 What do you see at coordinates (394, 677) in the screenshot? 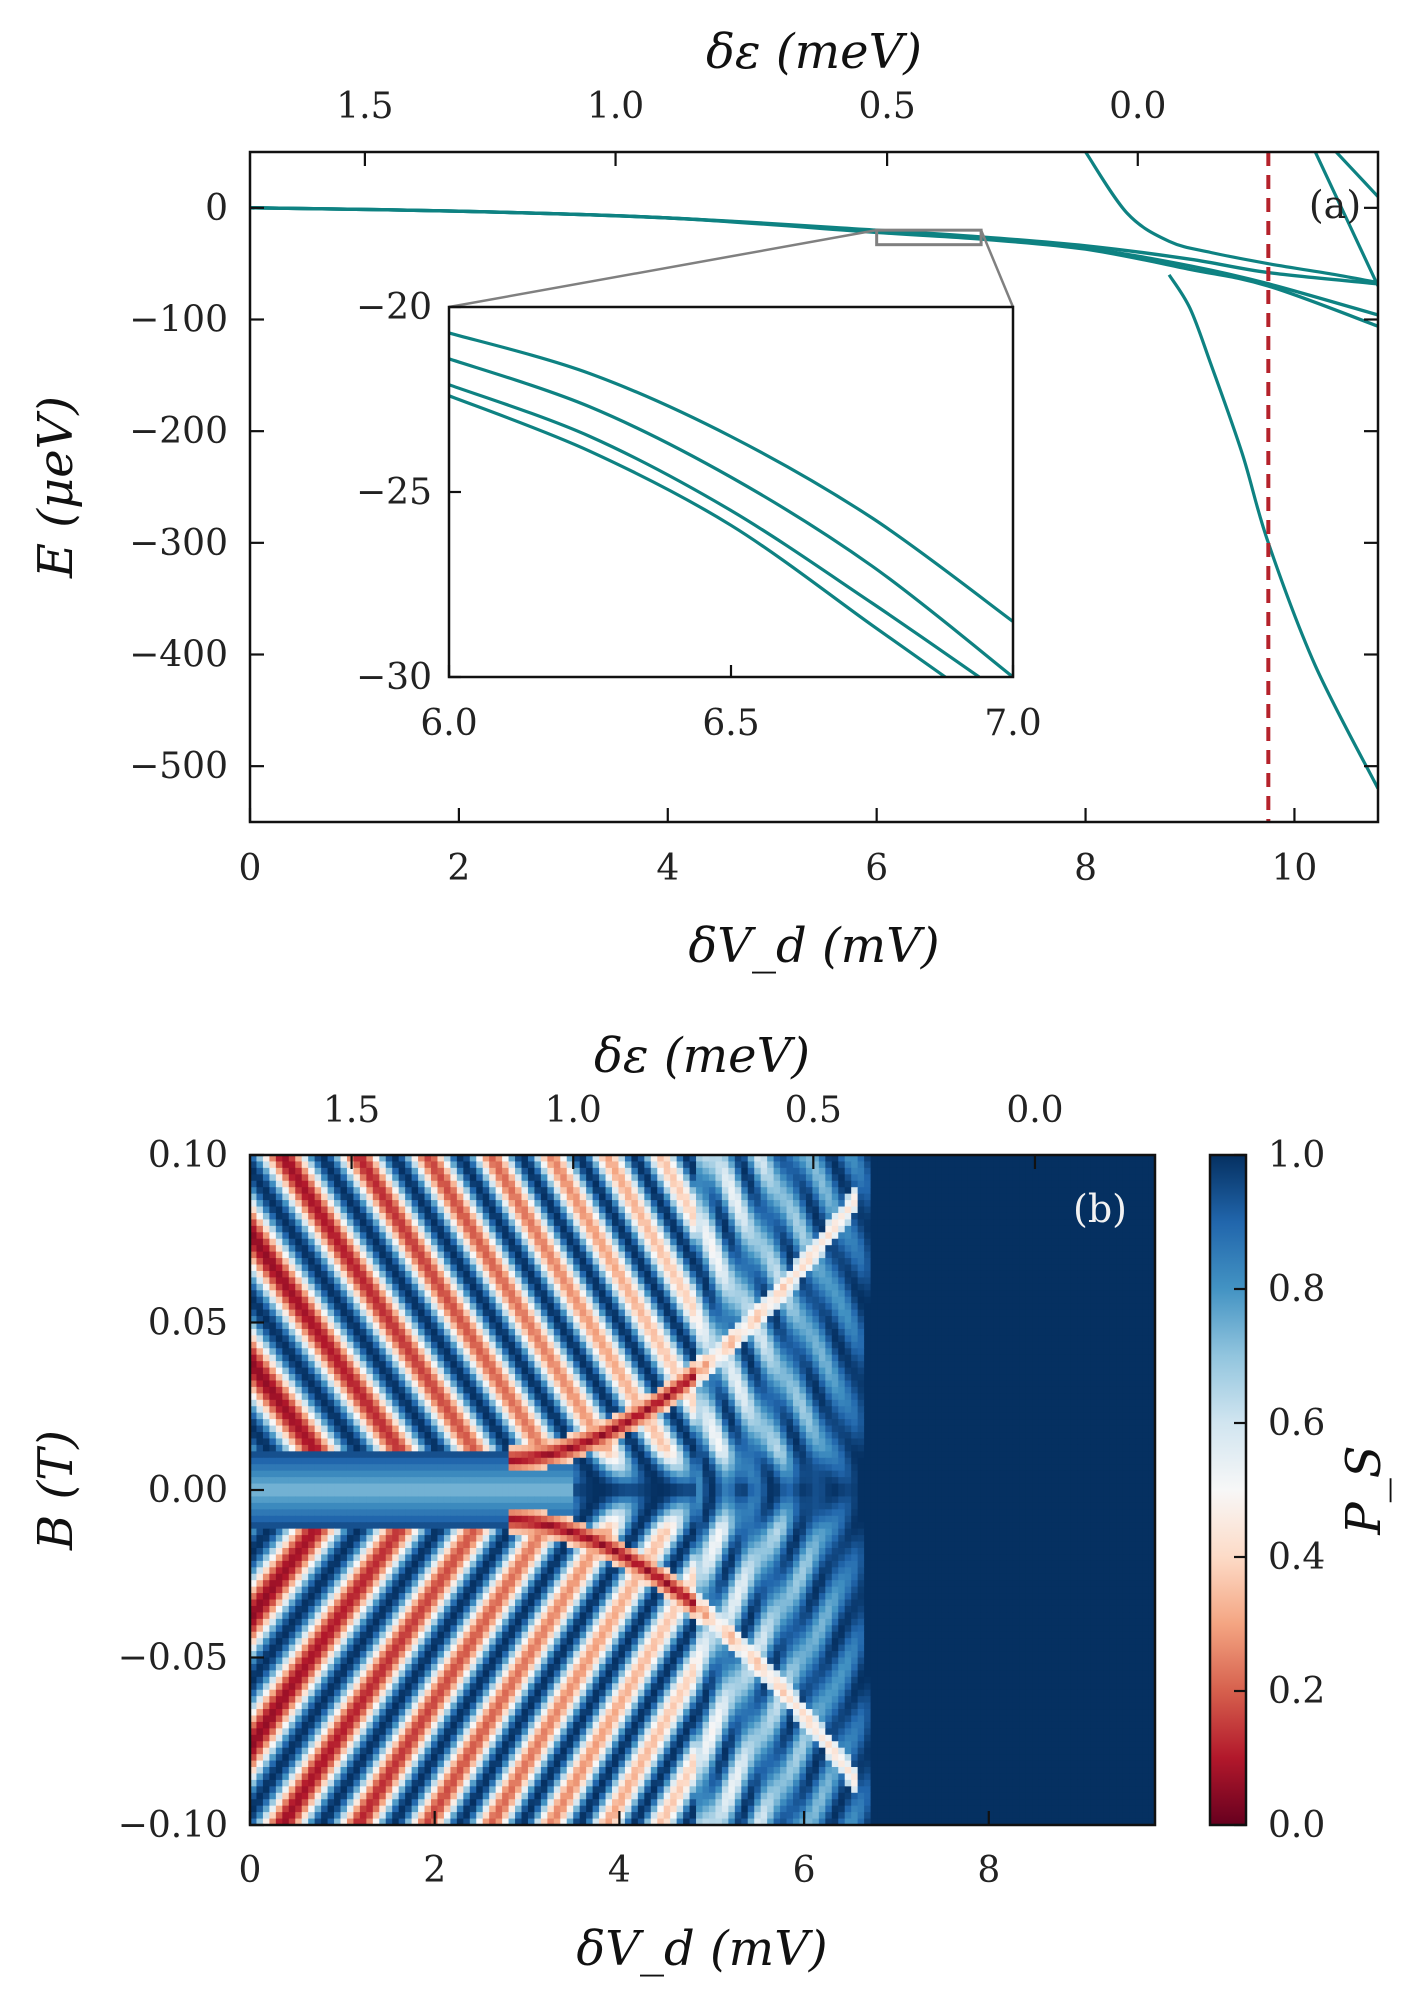
I see `inset-y-tick-label: −30` at bounding box center [394, 677].